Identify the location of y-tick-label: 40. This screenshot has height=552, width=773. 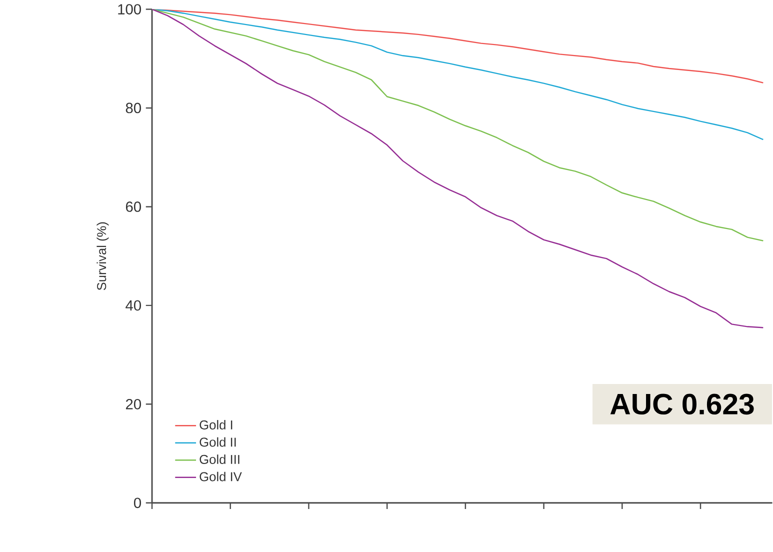
(133, 305).